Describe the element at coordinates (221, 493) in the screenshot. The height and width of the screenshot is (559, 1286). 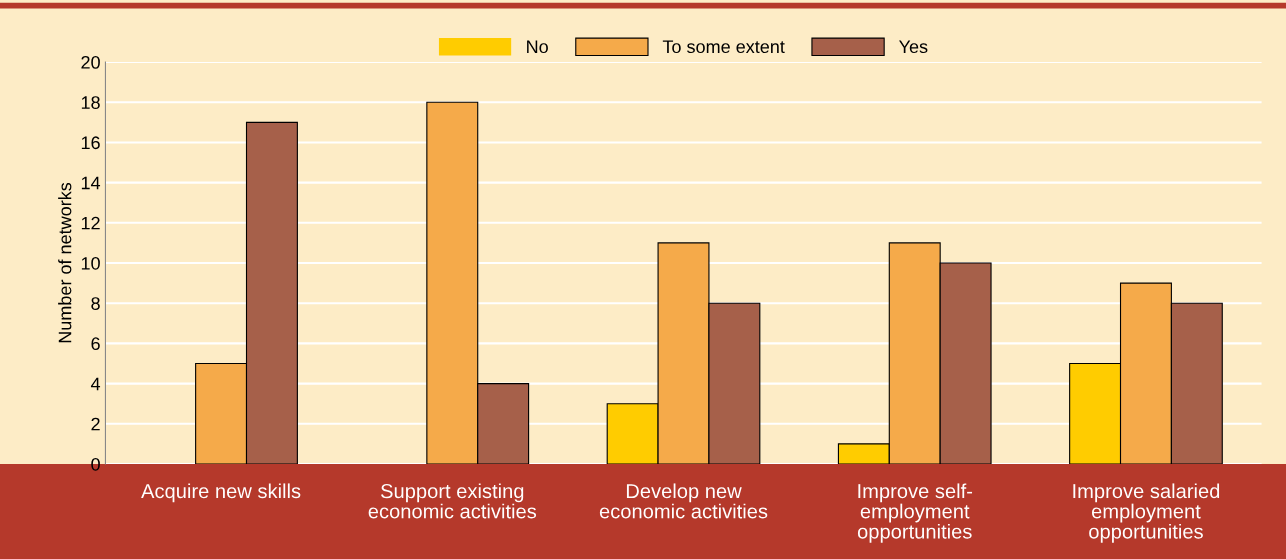
I see `x-tick-label: Acquire new skills` at that location.